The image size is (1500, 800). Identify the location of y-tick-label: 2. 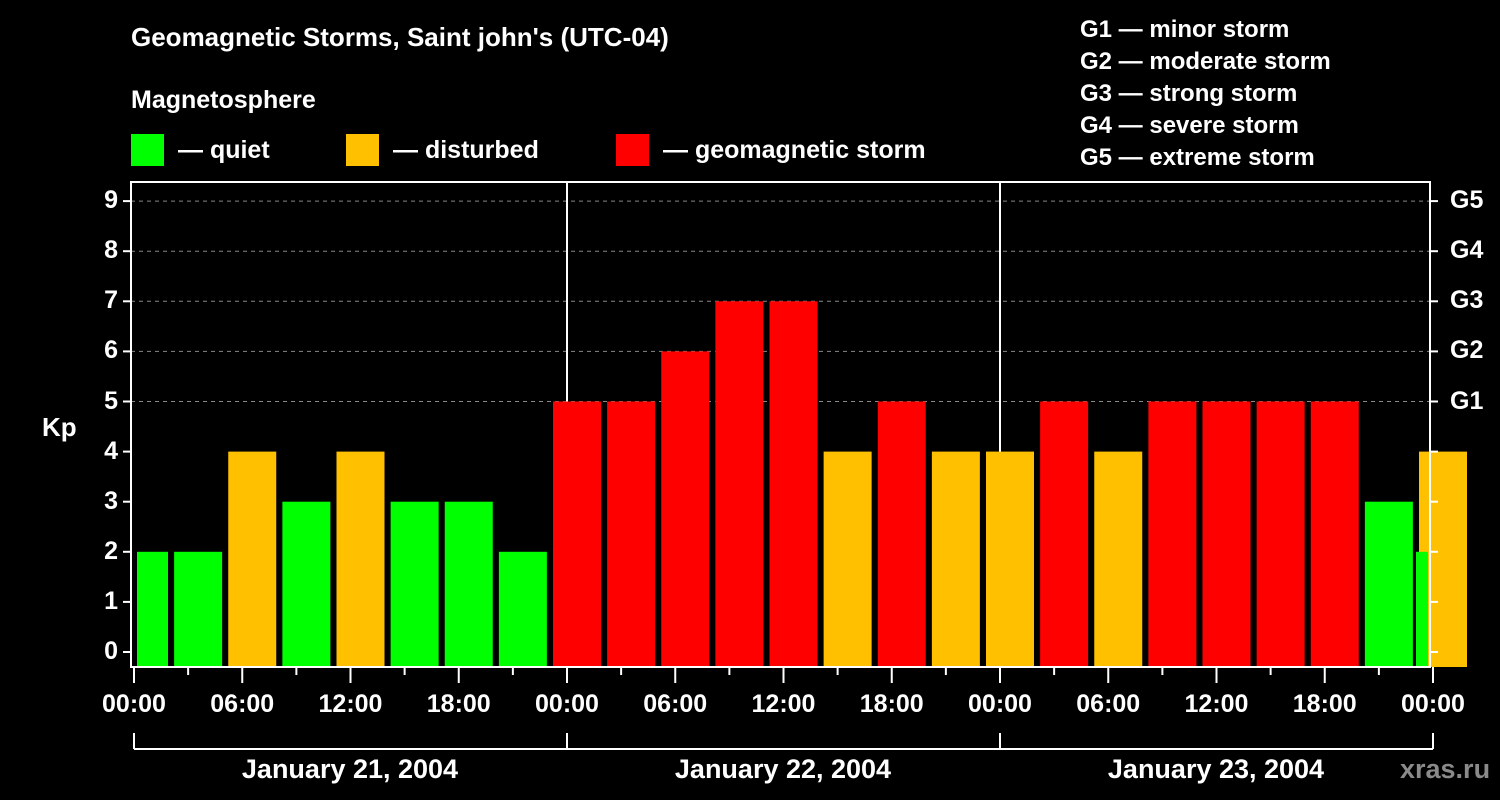
(111, 550).